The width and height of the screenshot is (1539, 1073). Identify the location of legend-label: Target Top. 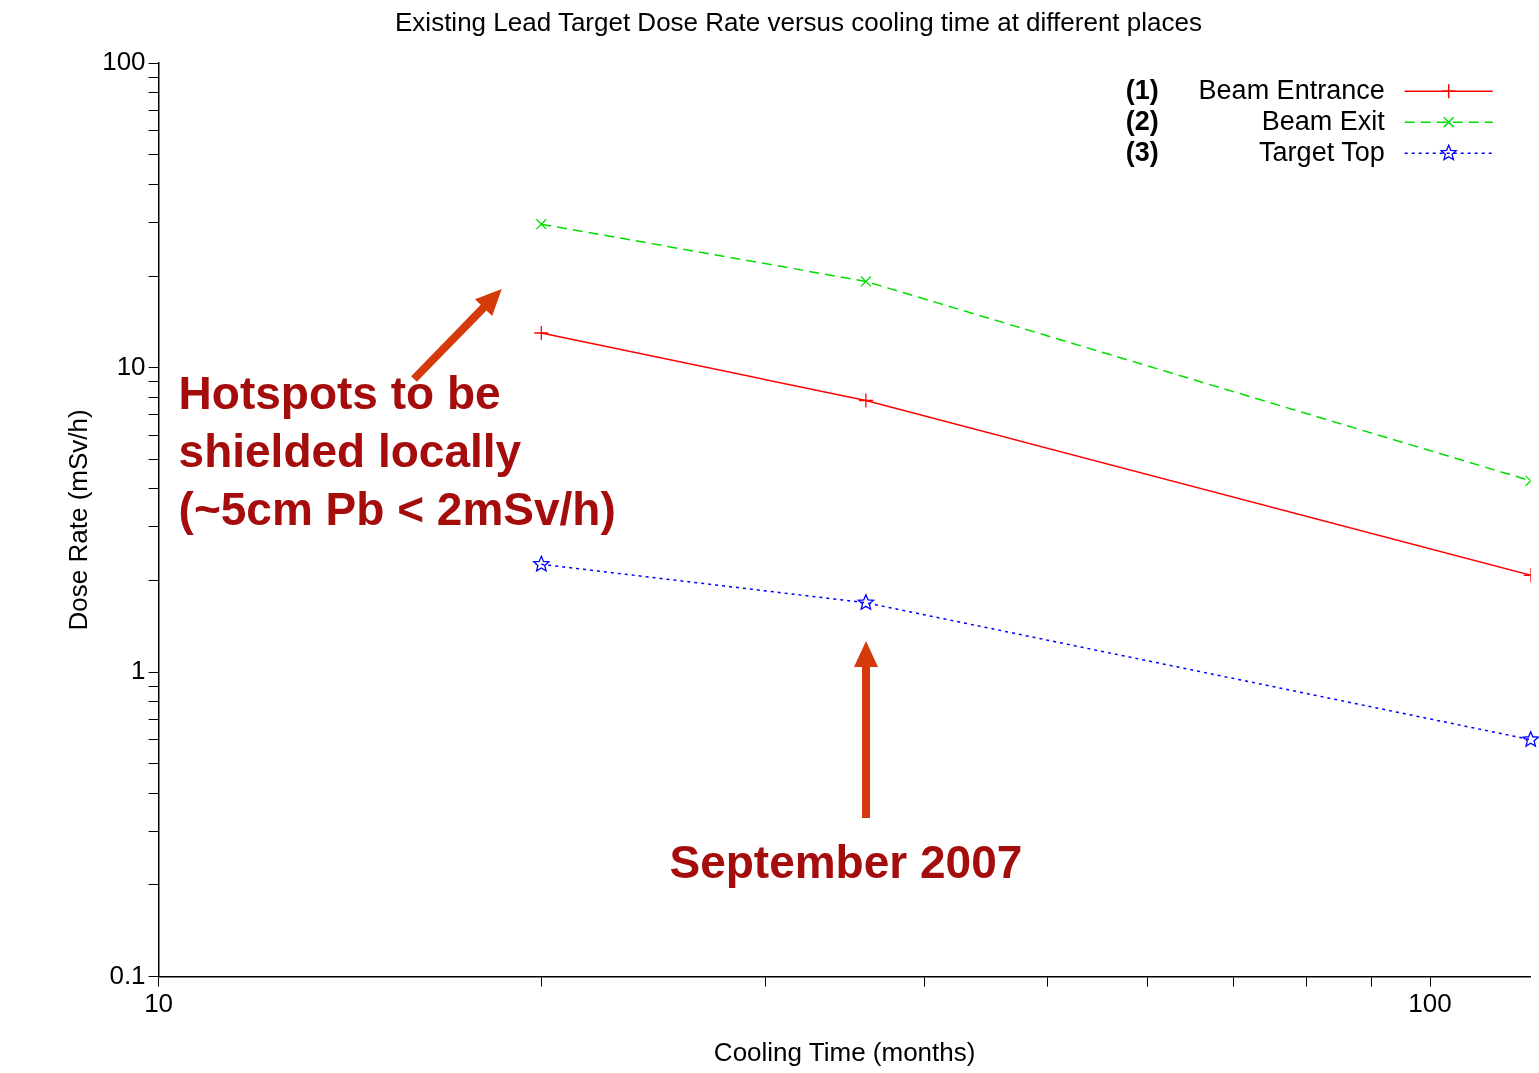
(1322, 151).